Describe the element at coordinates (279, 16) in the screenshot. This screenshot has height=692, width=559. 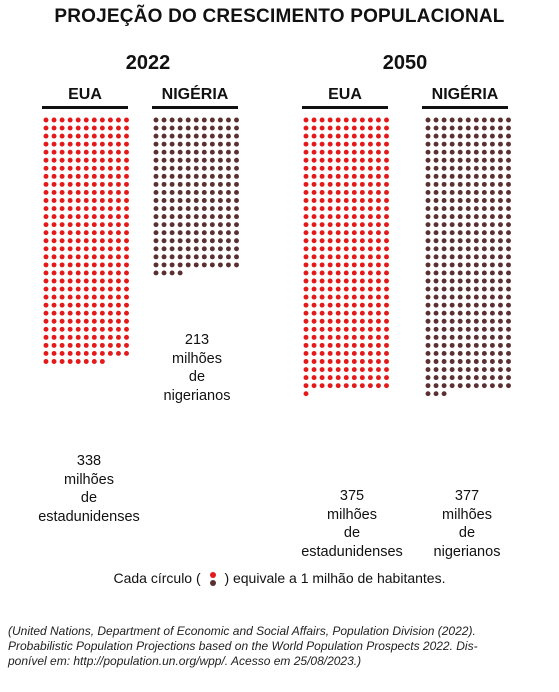
I see `chart-title: PROJEÇÃO DO CRESCIMENTO POPULACIONAL` at that location.